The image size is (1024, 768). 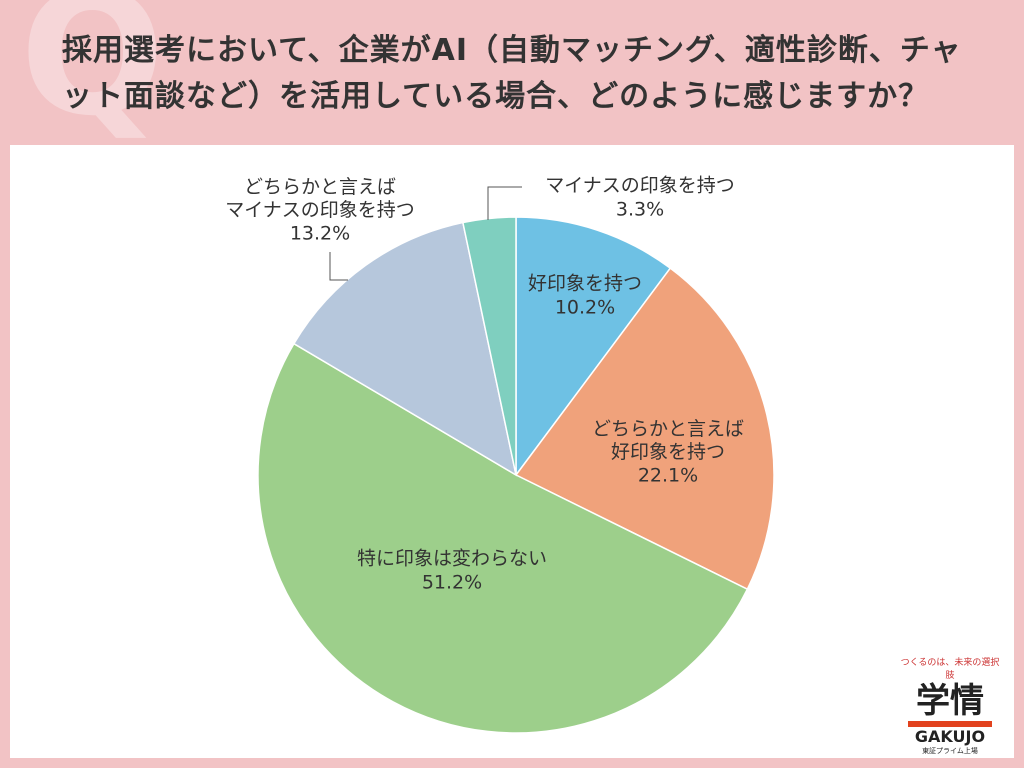 What do you see at coordinates (640, 209) in the screenshot?
I see `slice-value: 3.3%` at bounding box center [640, 209].